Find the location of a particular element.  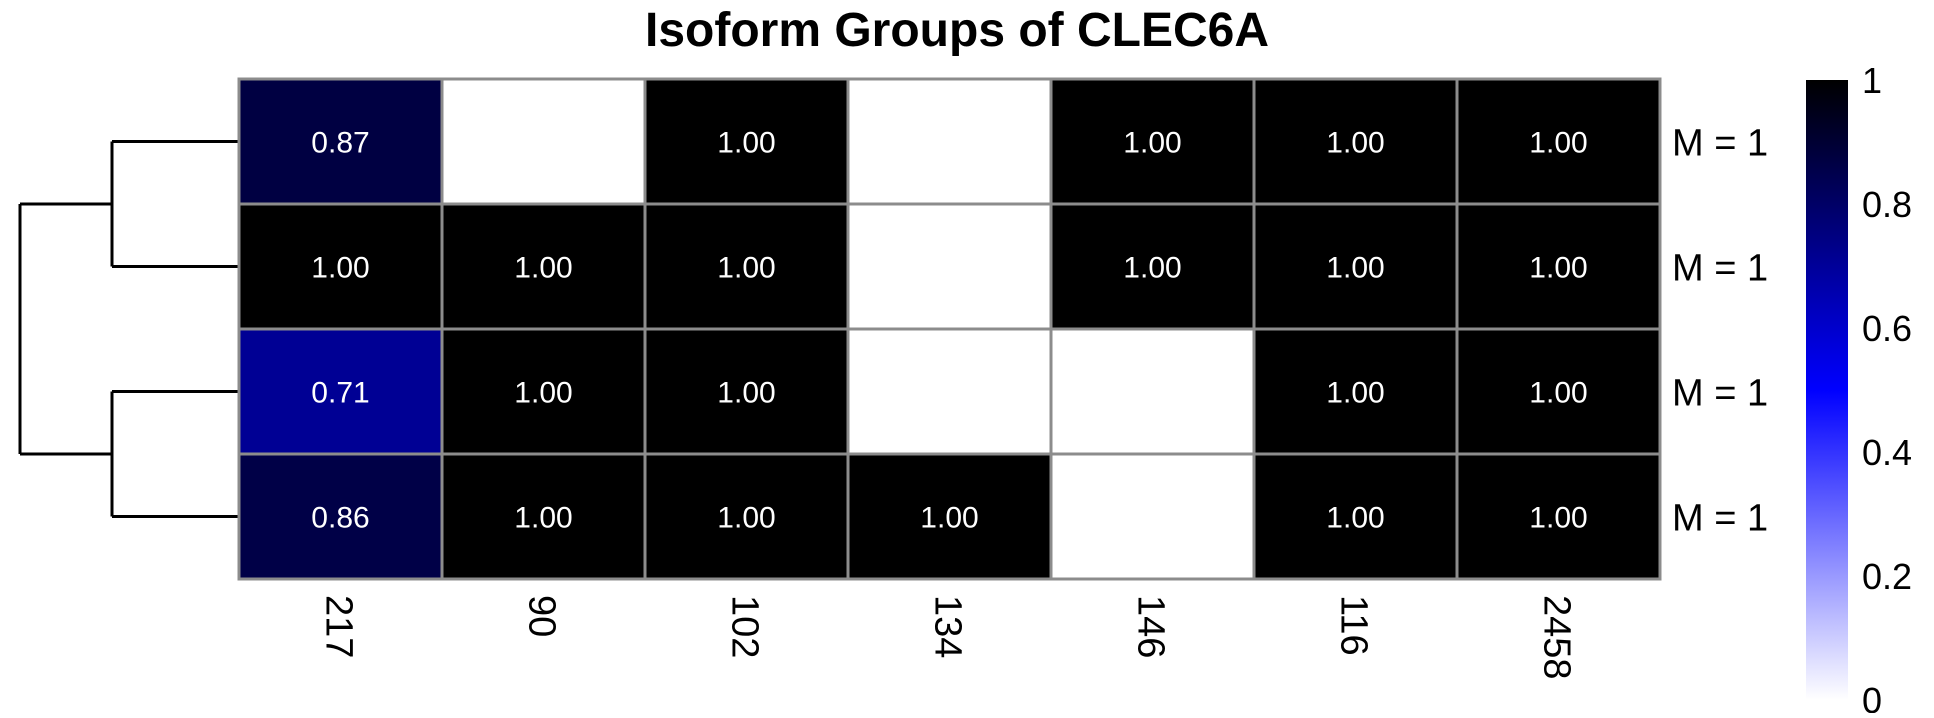

legend-tick-label: 0.8 is located at coordinates (1887, 204).